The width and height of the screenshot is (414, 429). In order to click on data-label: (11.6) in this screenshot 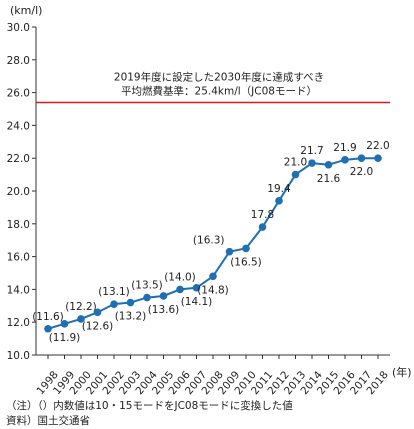, I will do `click(48, 317)`.